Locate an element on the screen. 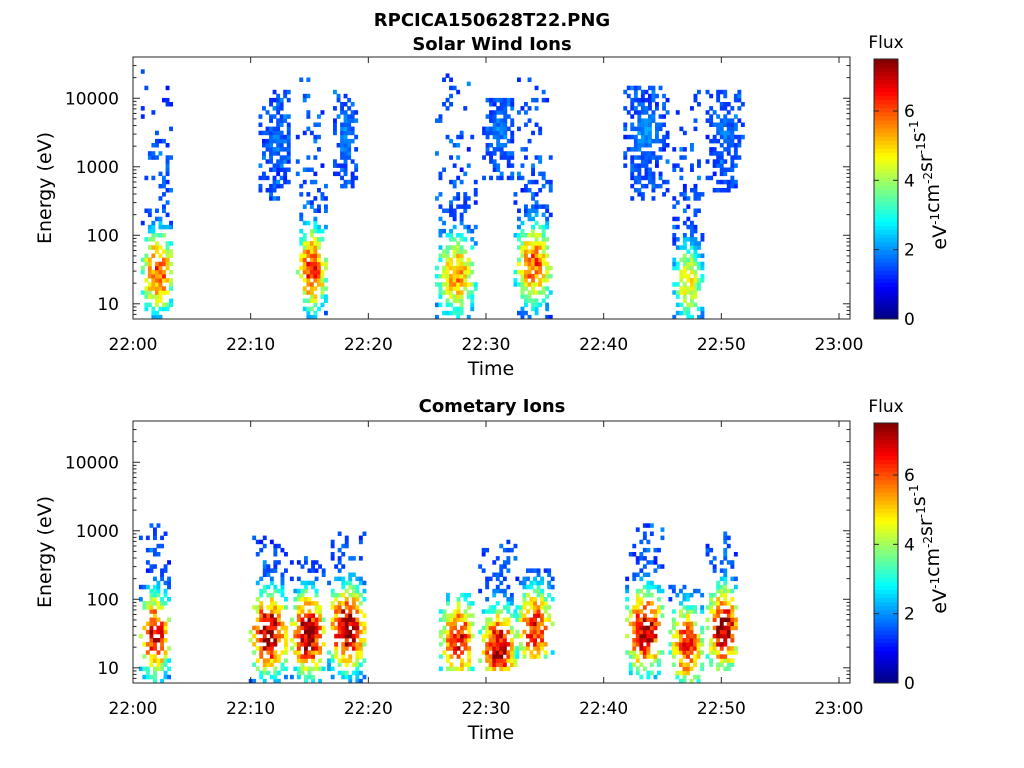  colorbar-tick-label: 2 is located at coordinates (909, 615).